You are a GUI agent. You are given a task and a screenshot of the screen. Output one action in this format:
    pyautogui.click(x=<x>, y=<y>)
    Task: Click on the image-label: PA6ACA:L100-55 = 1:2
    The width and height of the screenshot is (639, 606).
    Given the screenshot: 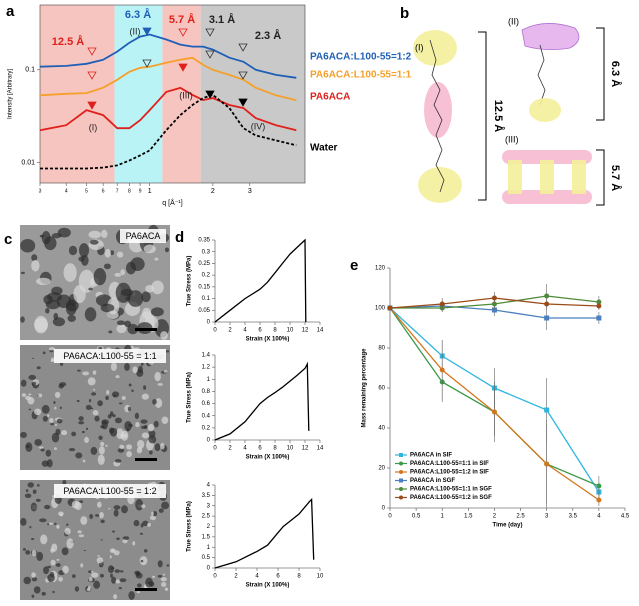 What is the action you would take?
    pyautogui.click(x=109, y=491)
    